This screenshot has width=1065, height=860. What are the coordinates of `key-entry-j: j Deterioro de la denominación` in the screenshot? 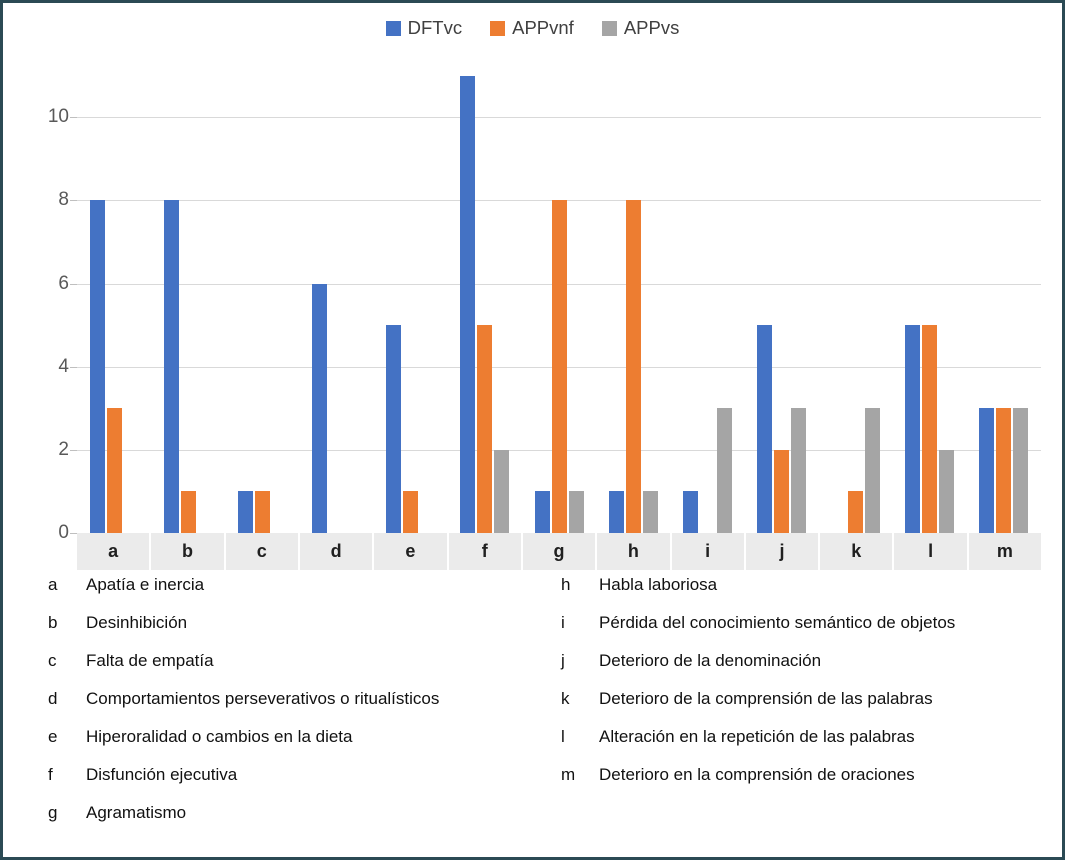 It's located at (811, 670).